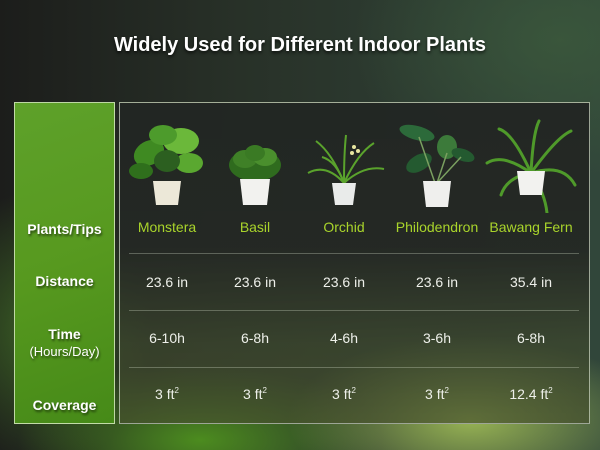  Describe the element at coordinates (344, 227) in the screenshot. I see `plant-name: Orchid` at that location.